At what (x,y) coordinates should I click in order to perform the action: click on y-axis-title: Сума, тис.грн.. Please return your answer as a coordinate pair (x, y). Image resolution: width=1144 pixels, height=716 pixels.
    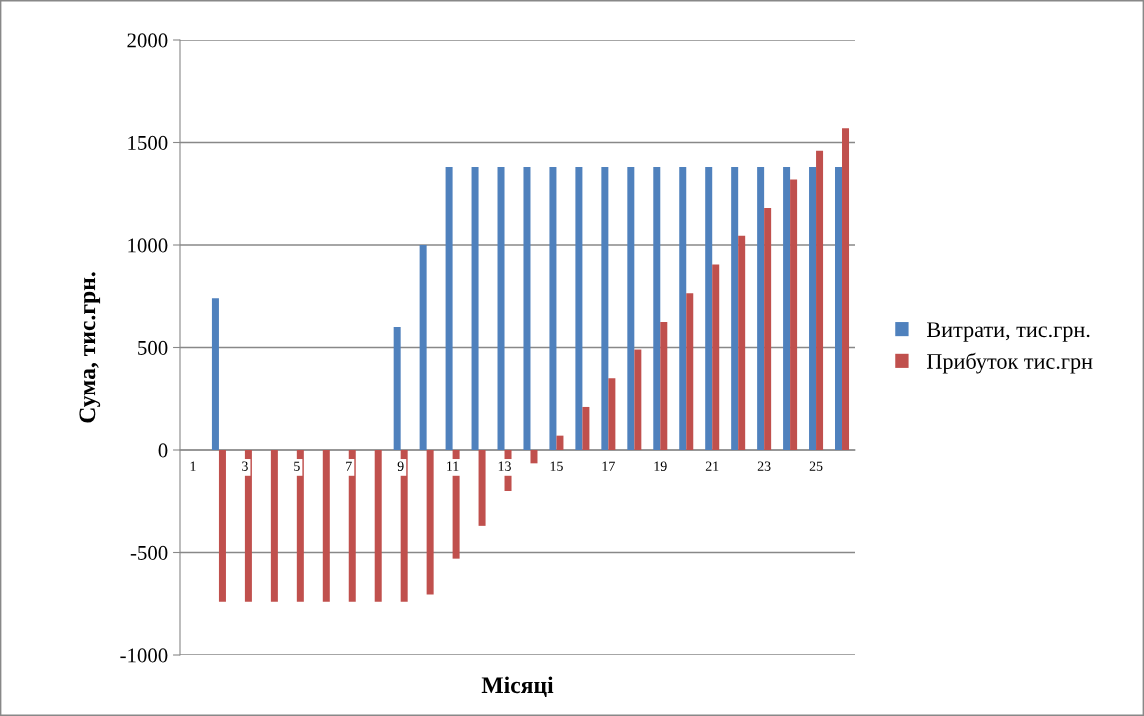
    Looking at the image, I should click on (90, 347).